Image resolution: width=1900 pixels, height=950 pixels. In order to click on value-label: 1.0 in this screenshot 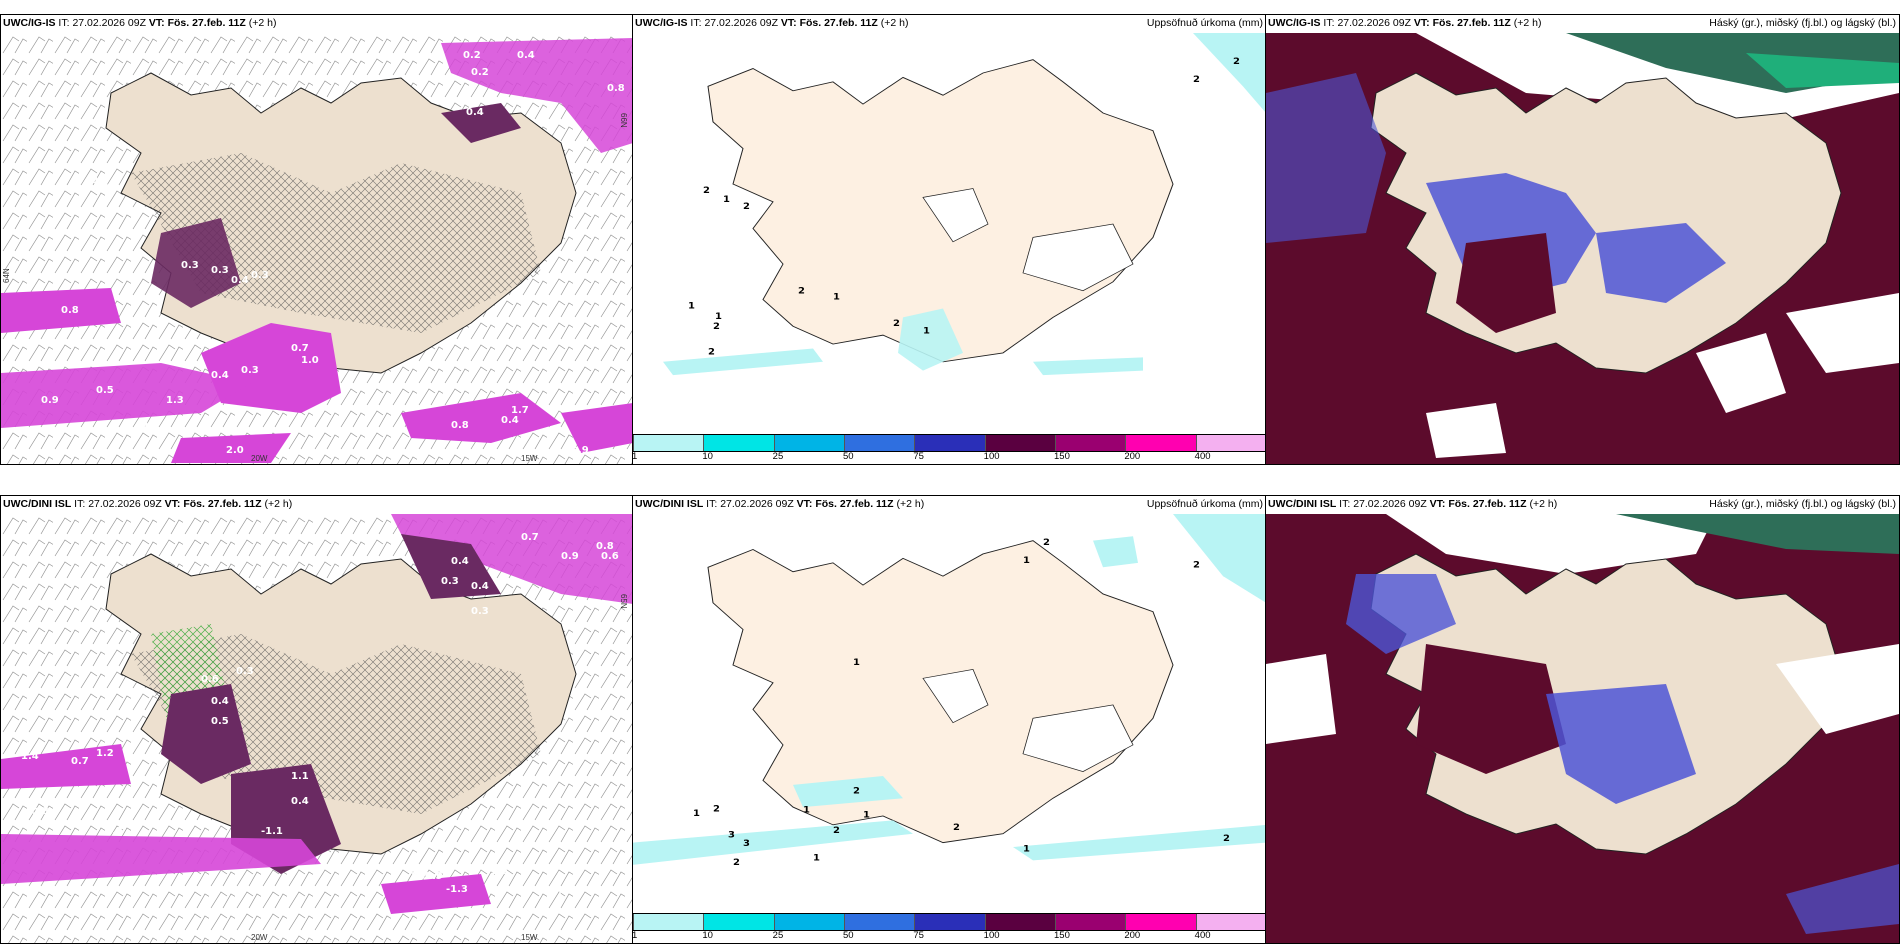, I will do `click(310, 360)`.